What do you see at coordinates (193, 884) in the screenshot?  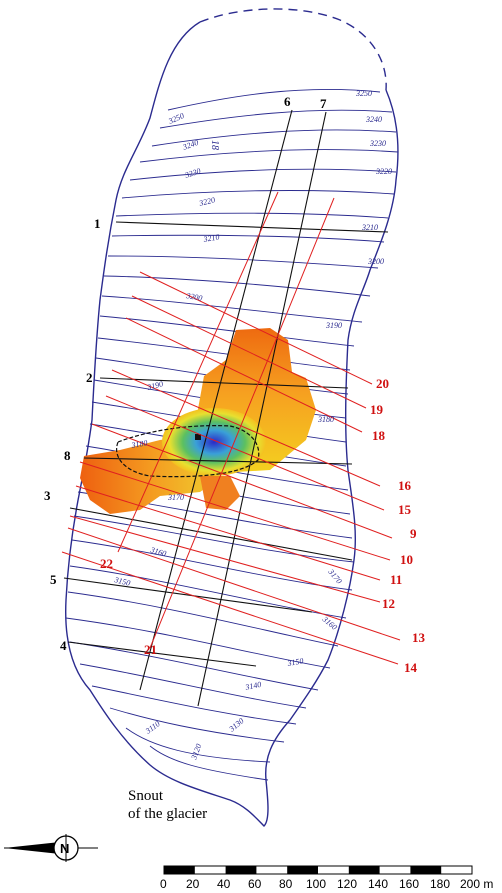 I see `scale-tick: 20` at bounding box center [193, 884].